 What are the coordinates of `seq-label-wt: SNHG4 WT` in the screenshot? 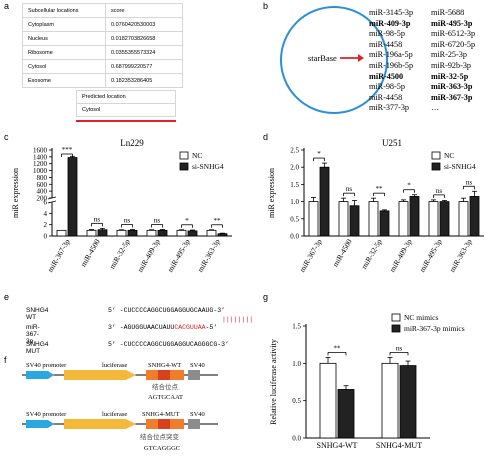 It's located at (37, 314).